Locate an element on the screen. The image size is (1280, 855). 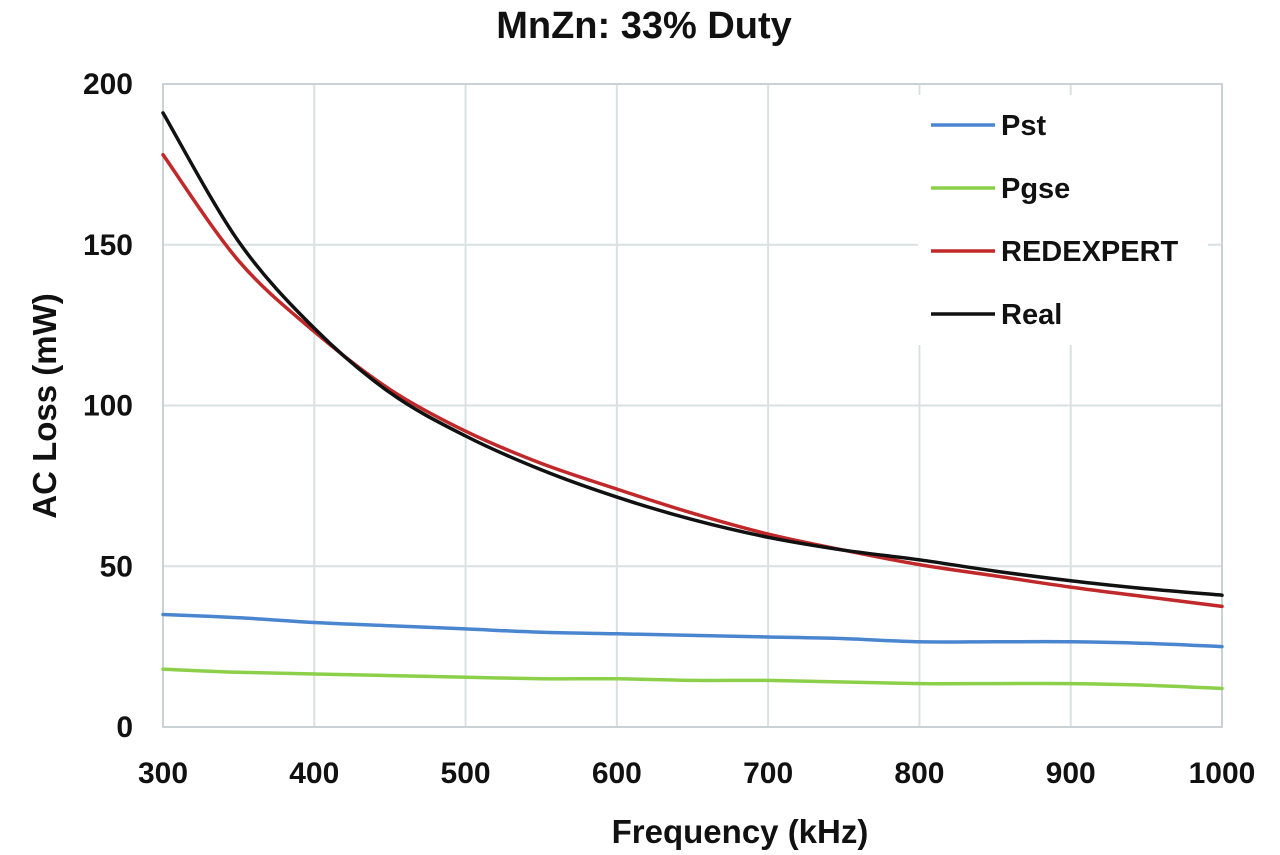
x-tick-label: 1000 is located at coordinates (1222, 773).